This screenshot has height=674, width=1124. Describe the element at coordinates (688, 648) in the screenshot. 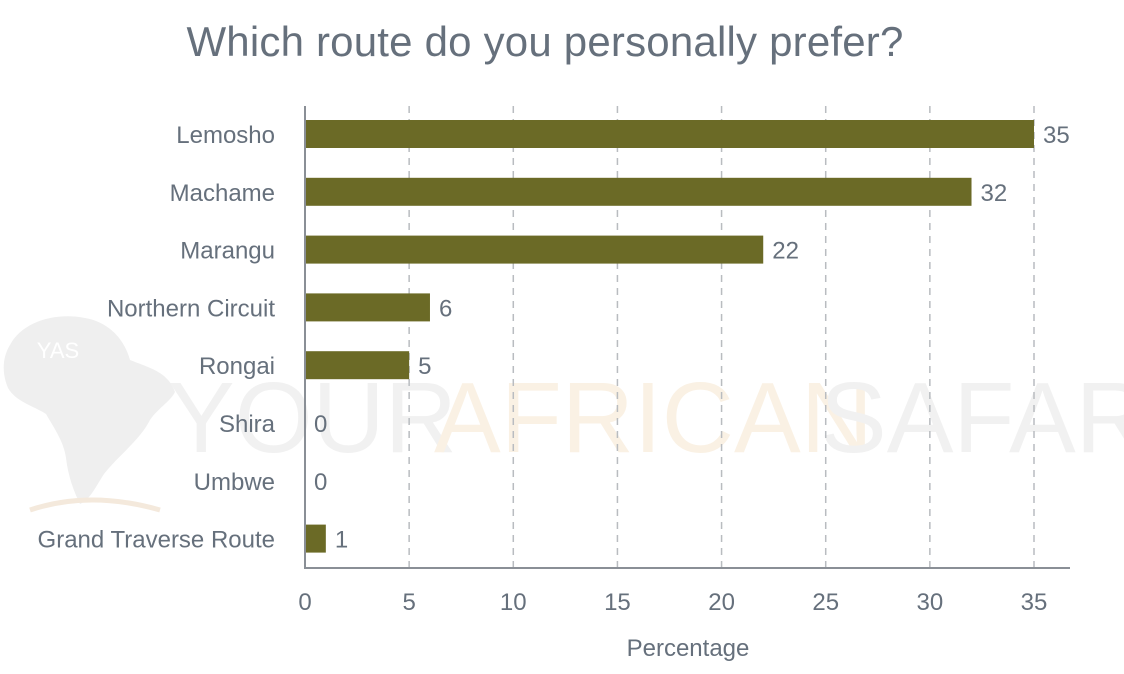

I see `x-axis-label: Percentage` at that location.